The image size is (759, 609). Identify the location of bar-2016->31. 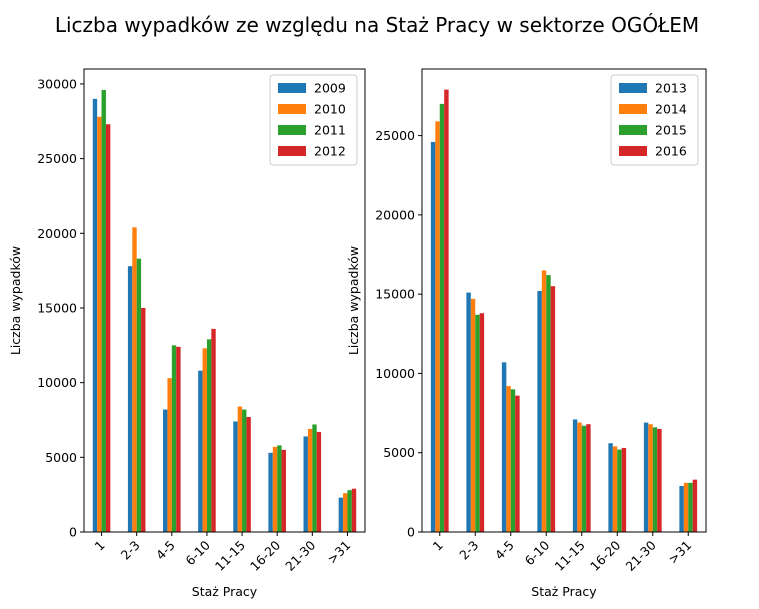
(695, 505).